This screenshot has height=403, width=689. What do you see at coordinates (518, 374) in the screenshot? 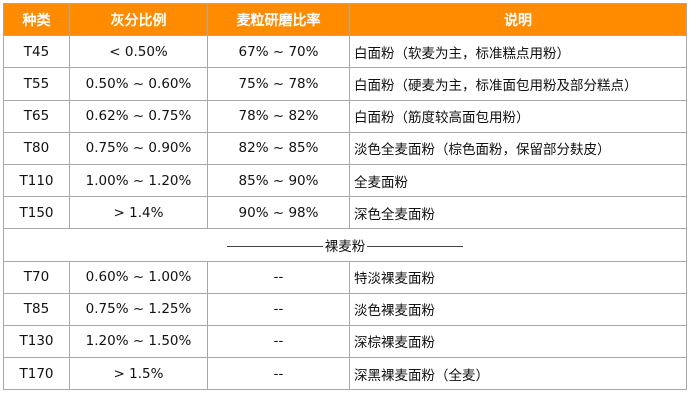
I see `desc-cell: 深黑裸麦面粉（全麦）` at bounding box center [518, 374].